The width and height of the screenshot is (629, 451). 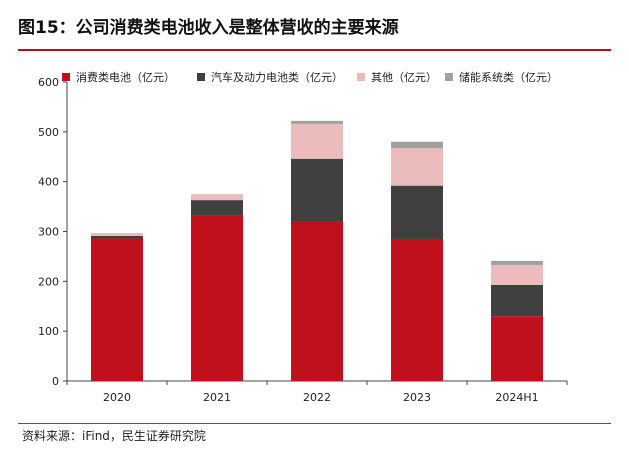 What do you see at coordinates (317, 301) in the screenshot?
I see `bar-segment-1-2022` at bounding box center [317, 301].